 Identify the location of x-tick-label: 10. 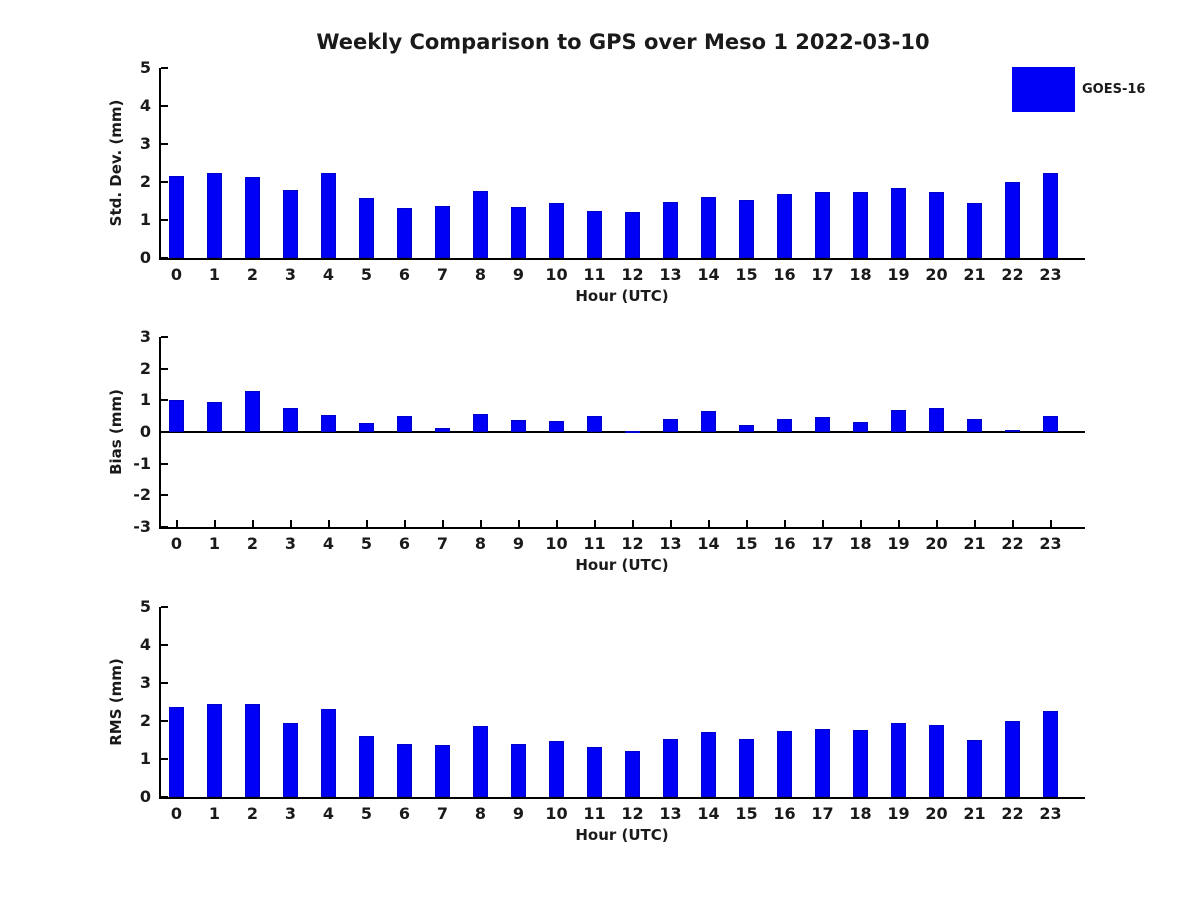
(556, 543).